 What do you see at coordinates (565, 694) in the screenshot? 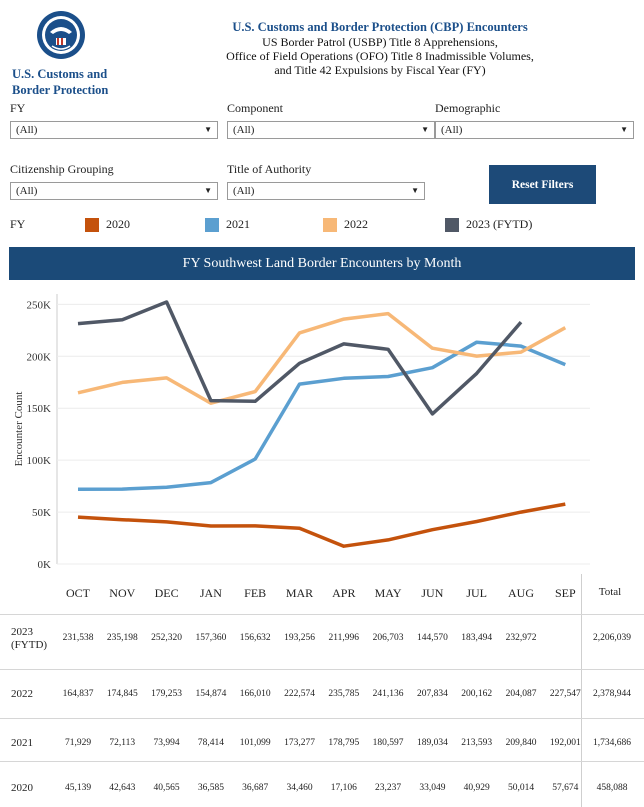
I see `table-cell: 227,547` at bounding box center [565, 694].